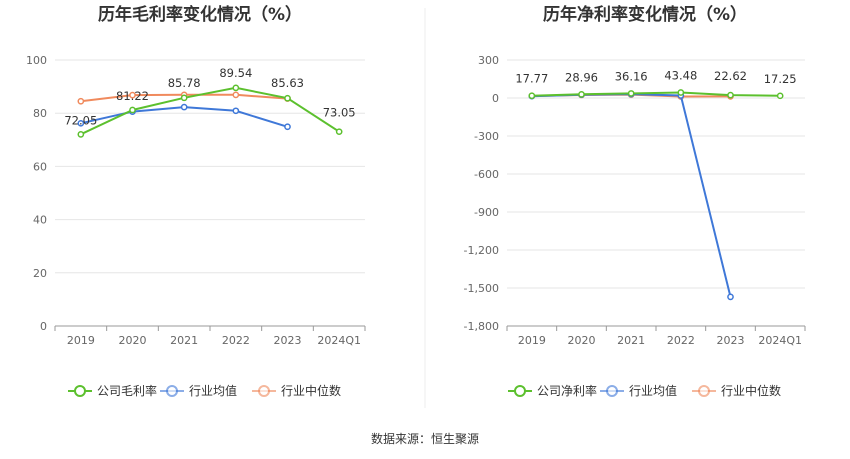 Image resolution: width=850 pixels, height=459 pixels. What do you see at coordinates (43, 326) in the screenshot?
I see `gross-y-tick-label: 0` at bounding box center [43, 326].